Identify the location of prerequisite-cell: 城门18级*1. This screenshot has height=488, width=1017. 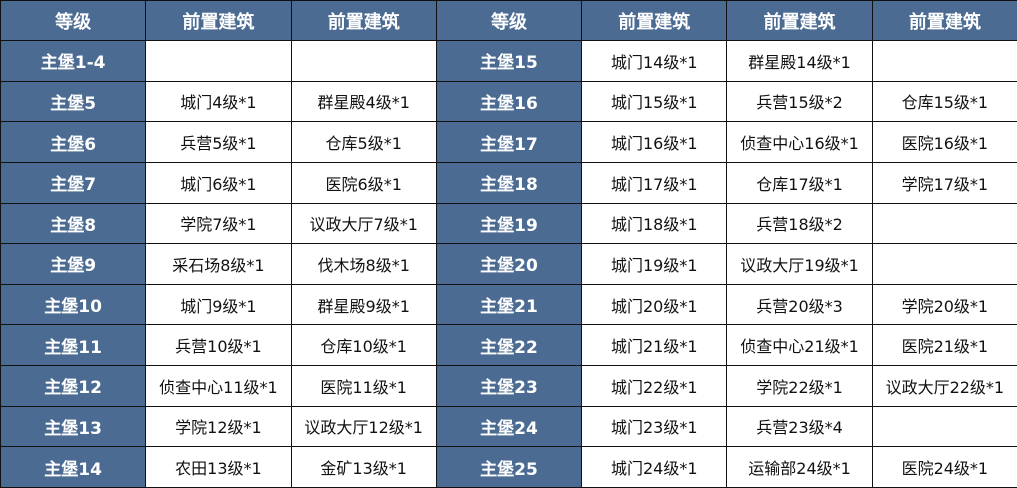
(654, 223).